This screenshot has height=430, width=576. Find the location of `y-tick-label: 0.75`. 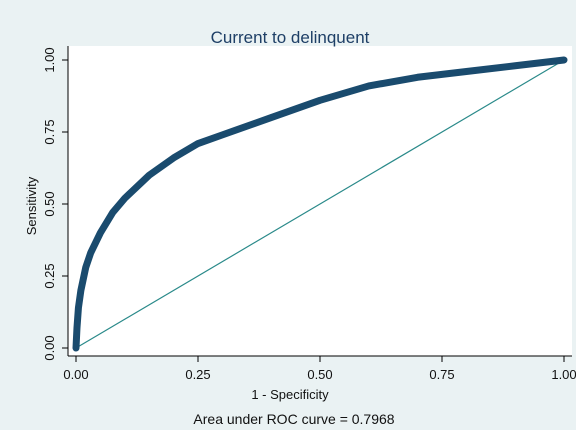

y-tick-label: 0.75 is located at coordinates (49, 131).